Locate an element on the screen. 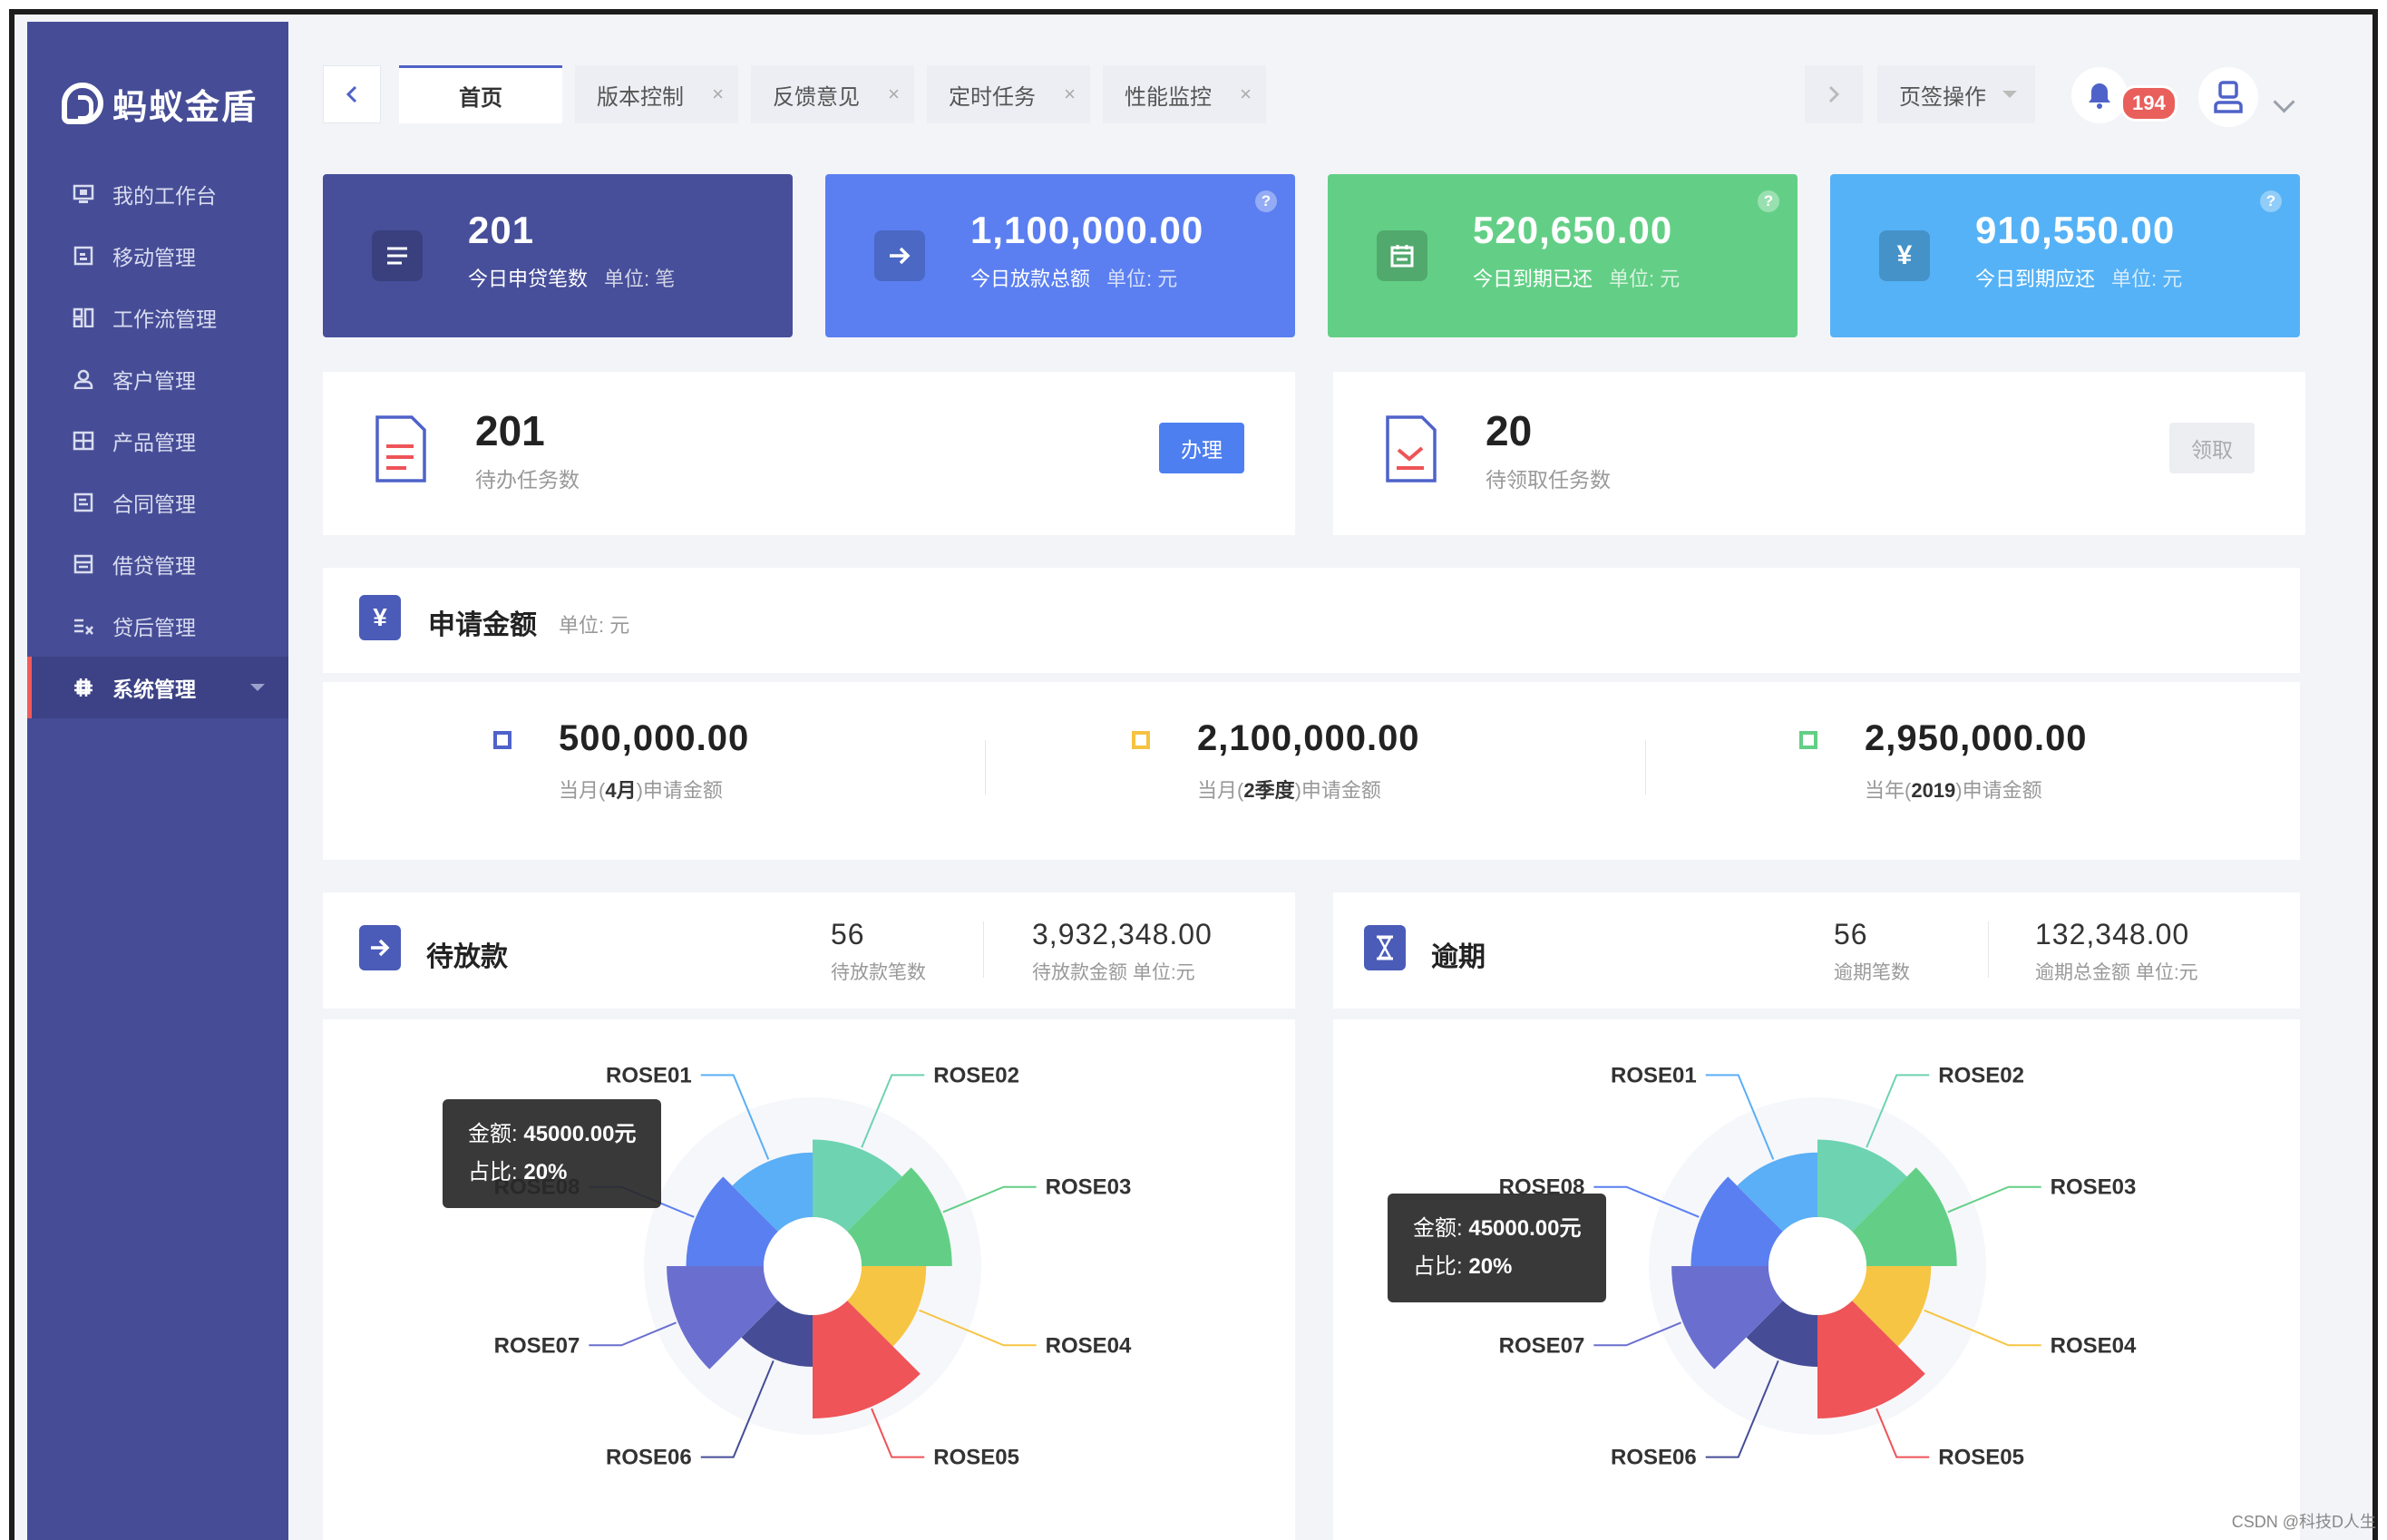  sidebar-item-label: 合同管理 is located at coordinates (154, 504).